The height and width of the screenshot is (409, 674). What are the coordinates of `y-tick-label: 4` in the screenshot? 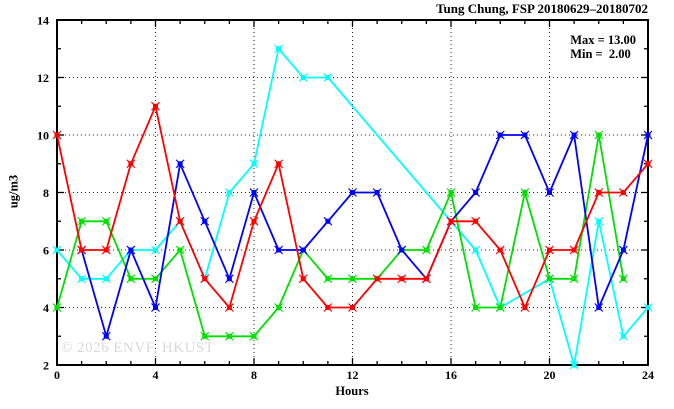 It's located at (46, 308).